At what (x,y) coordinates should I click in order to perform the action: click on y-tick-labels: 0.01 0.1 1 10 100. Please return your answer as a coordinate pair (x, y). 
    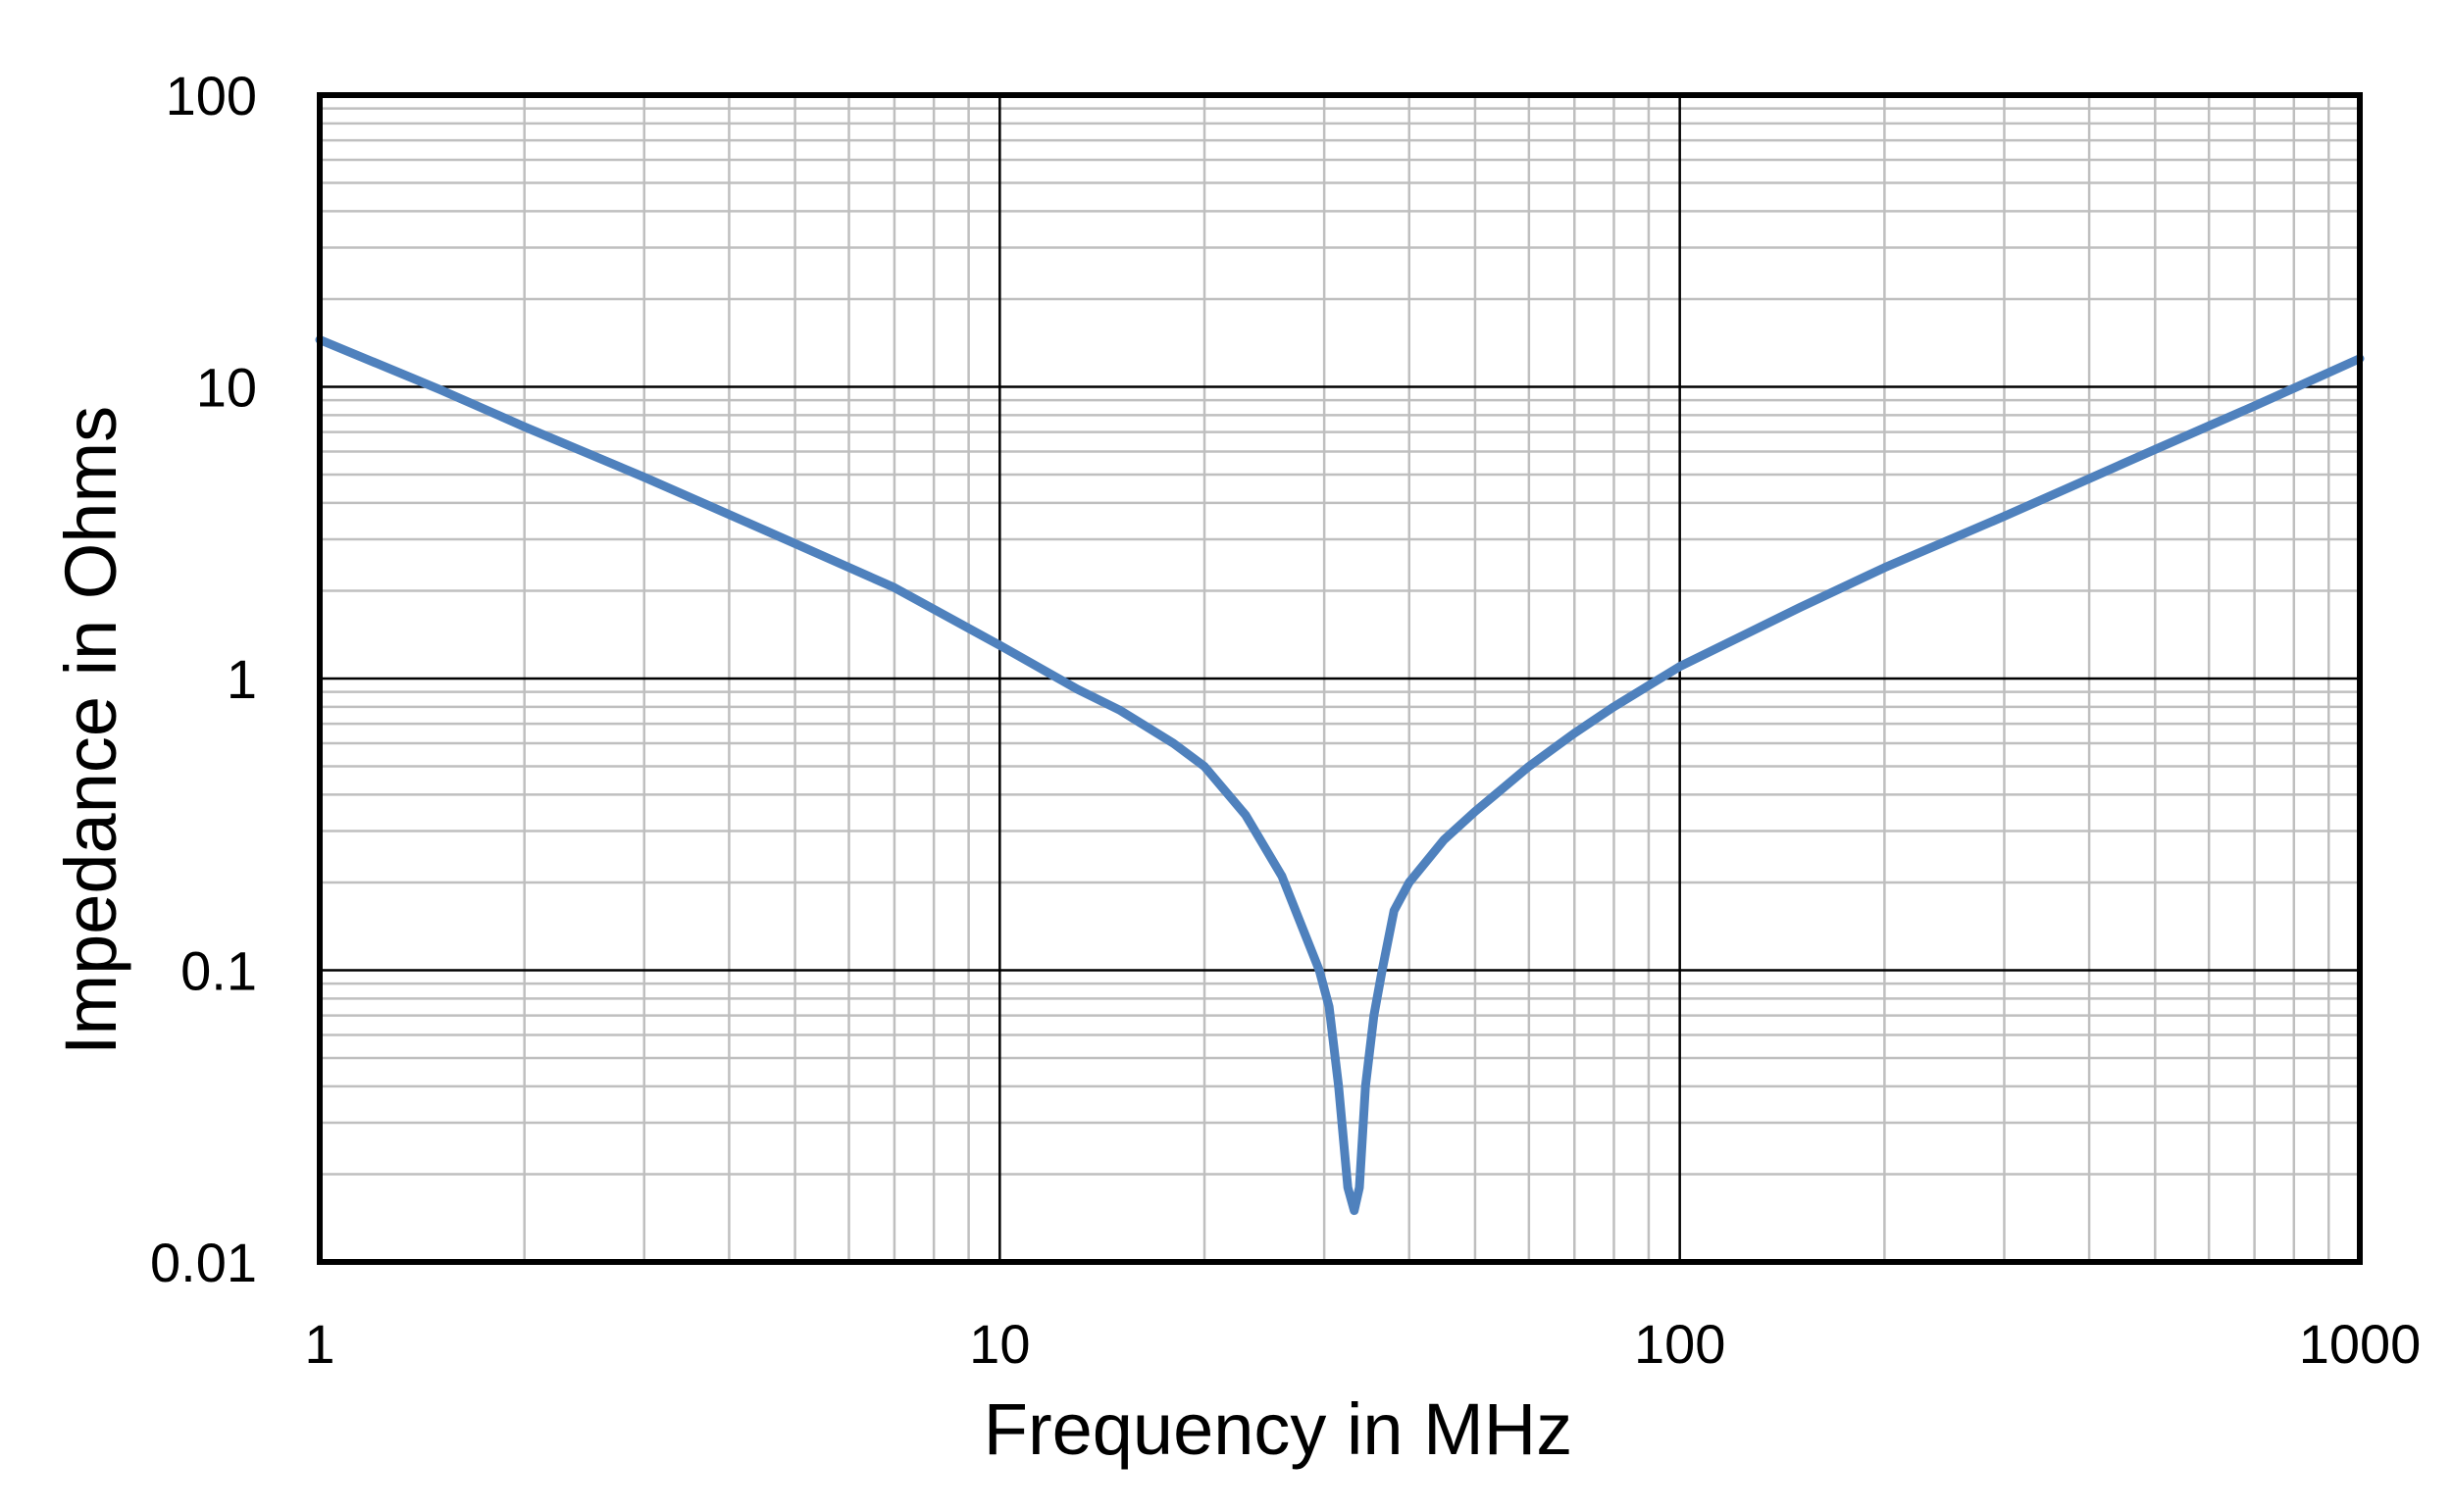
    Looking at the image, I should click on (203, 679).